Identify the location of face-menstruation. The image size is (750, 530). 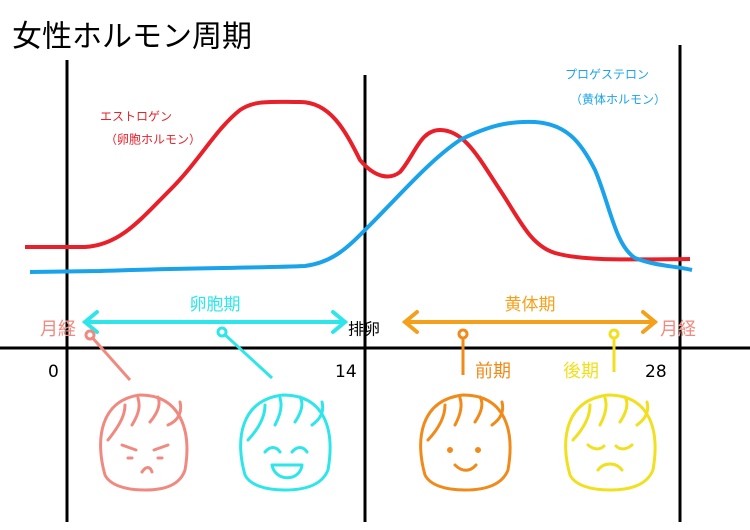
(144, 442).